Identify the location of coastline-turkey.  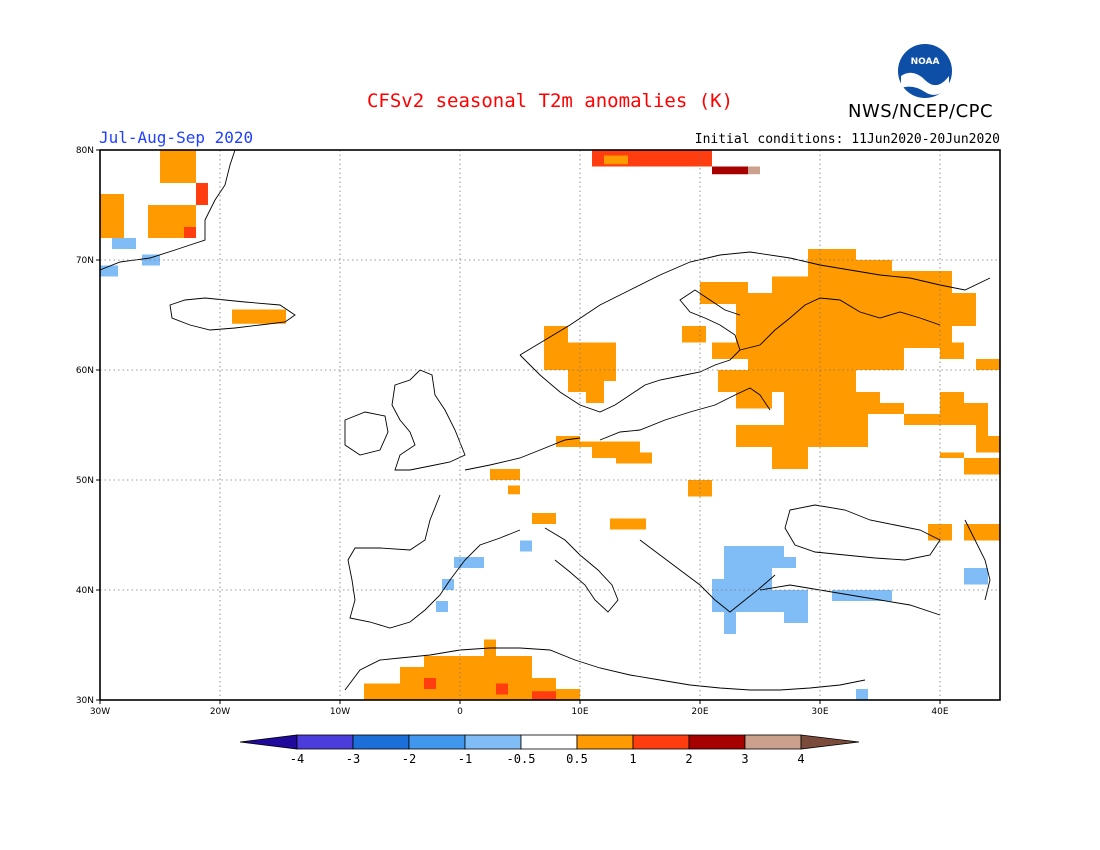
(850, 600).